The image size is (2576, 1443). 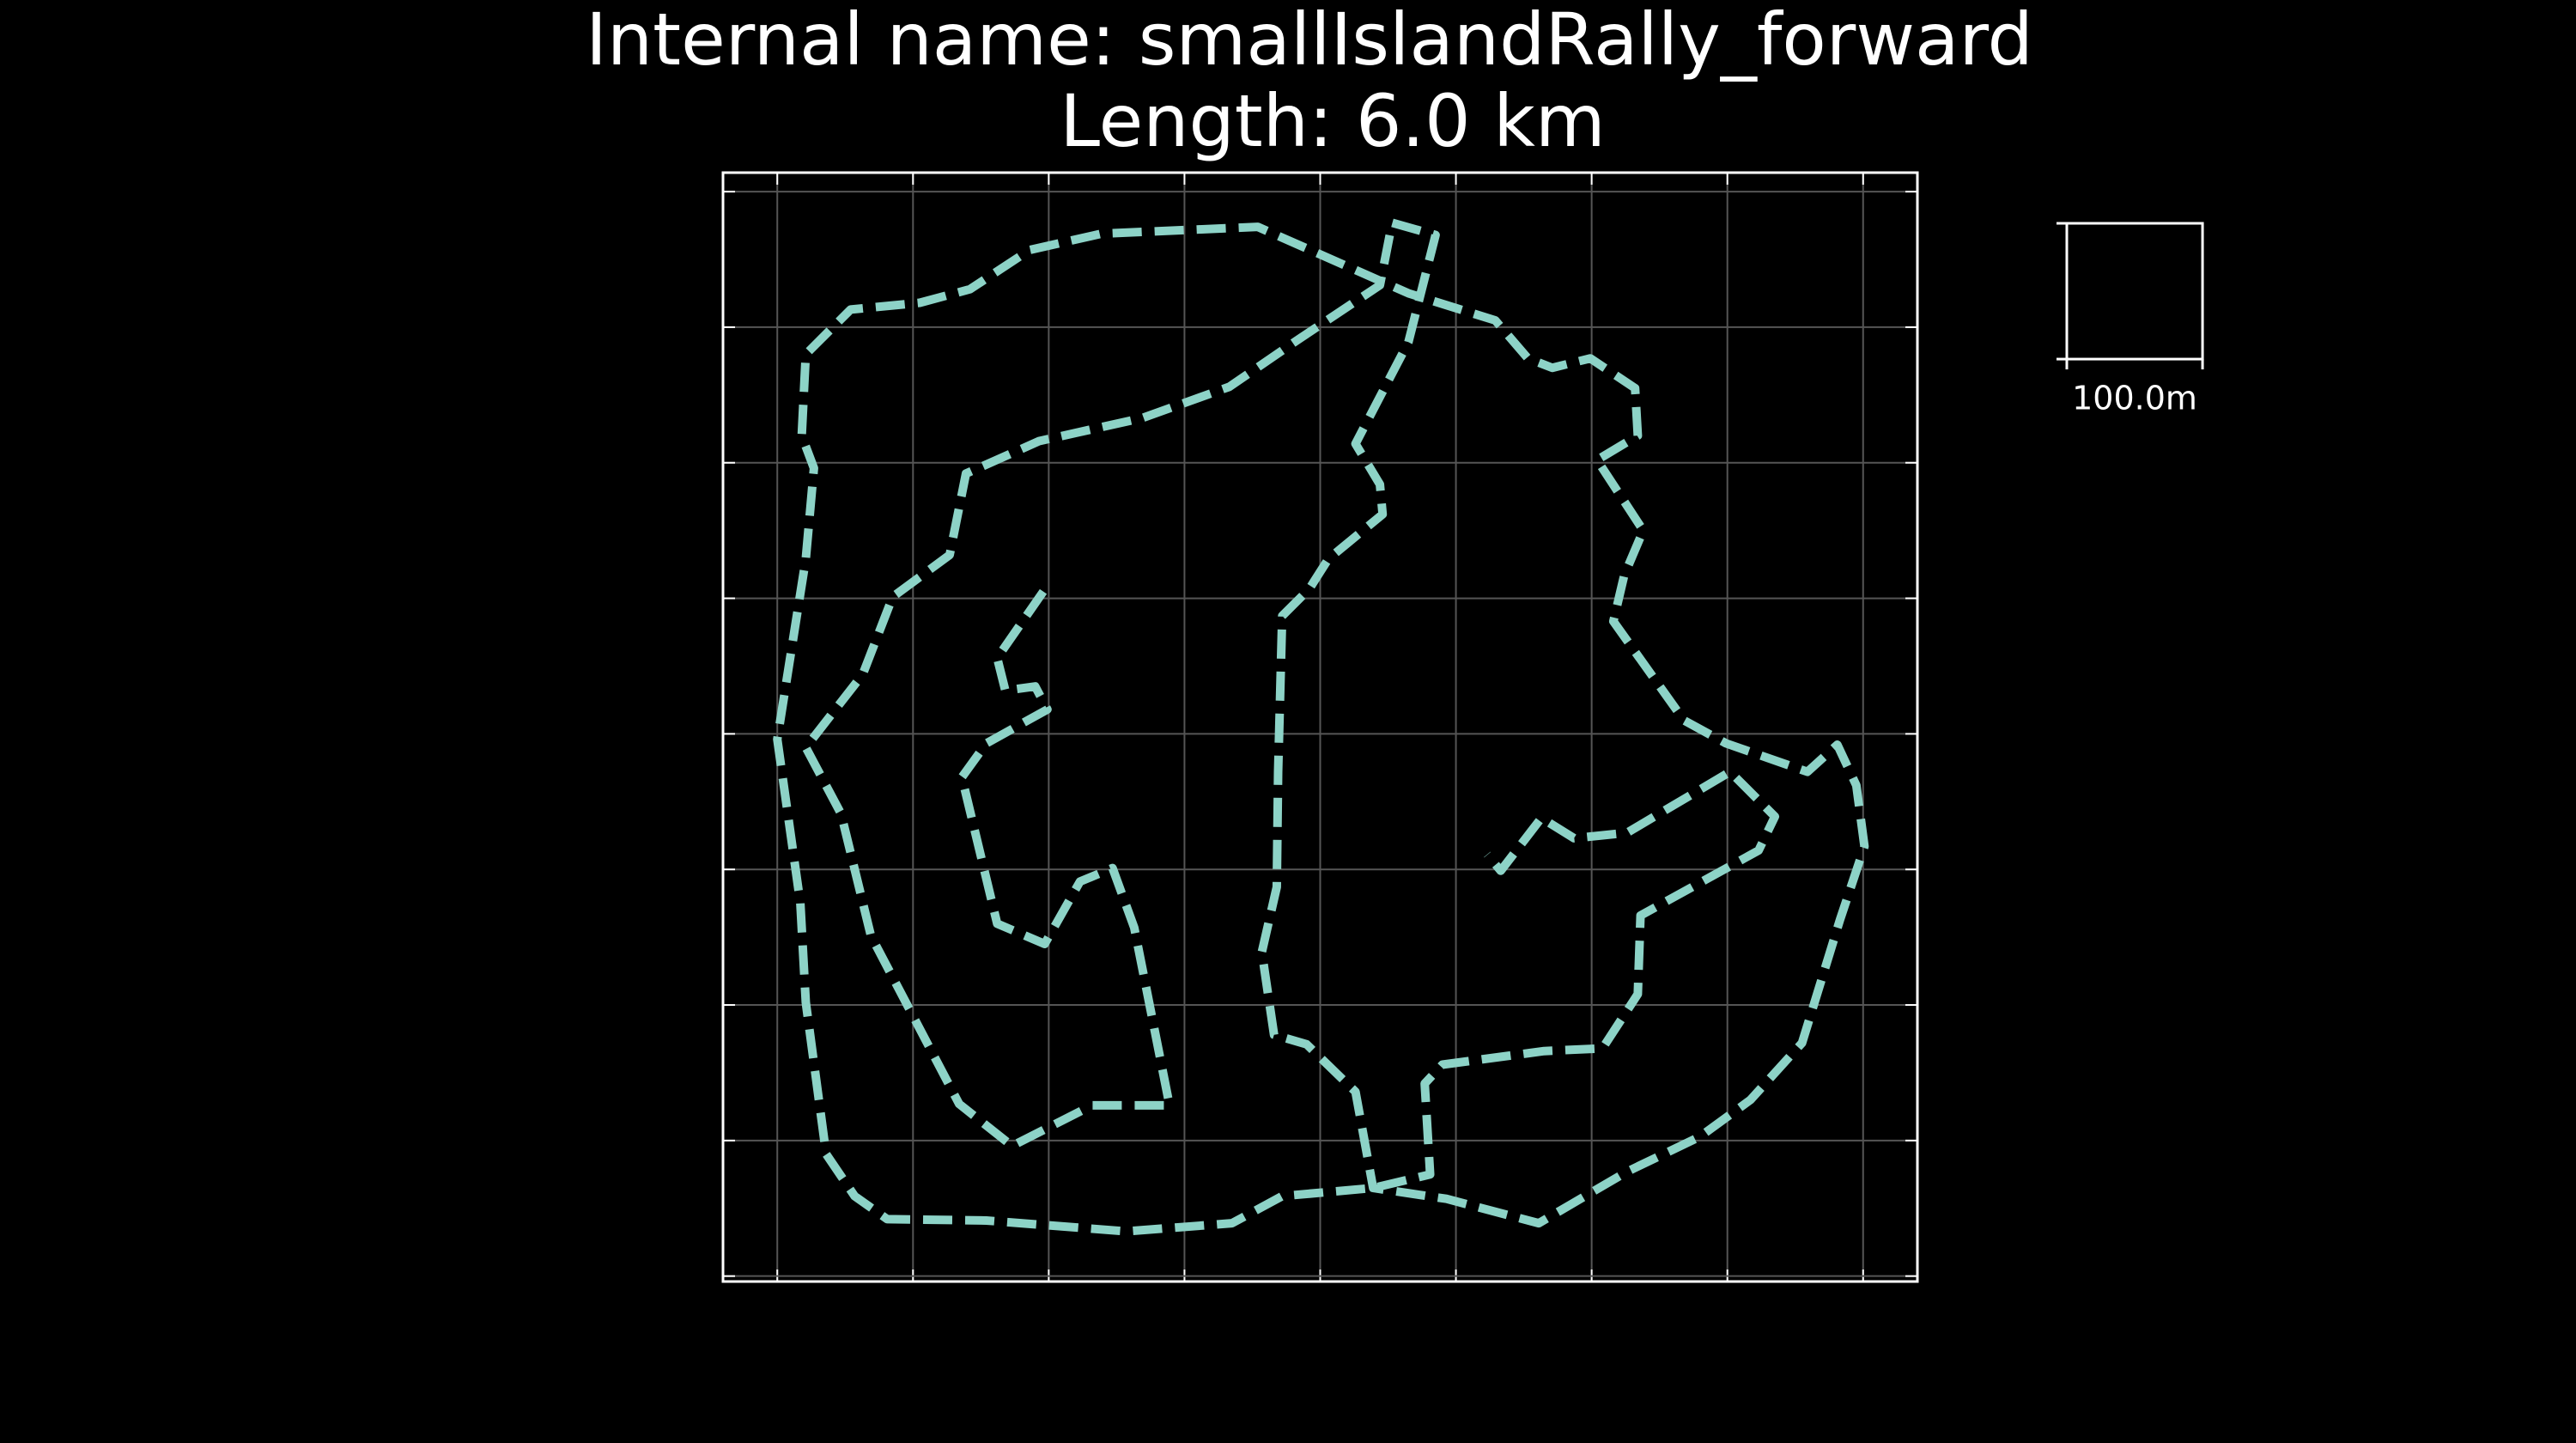 I want to click on chart-title: Internal name: smallIslandRally_forward, so click(x=1309, y=41).